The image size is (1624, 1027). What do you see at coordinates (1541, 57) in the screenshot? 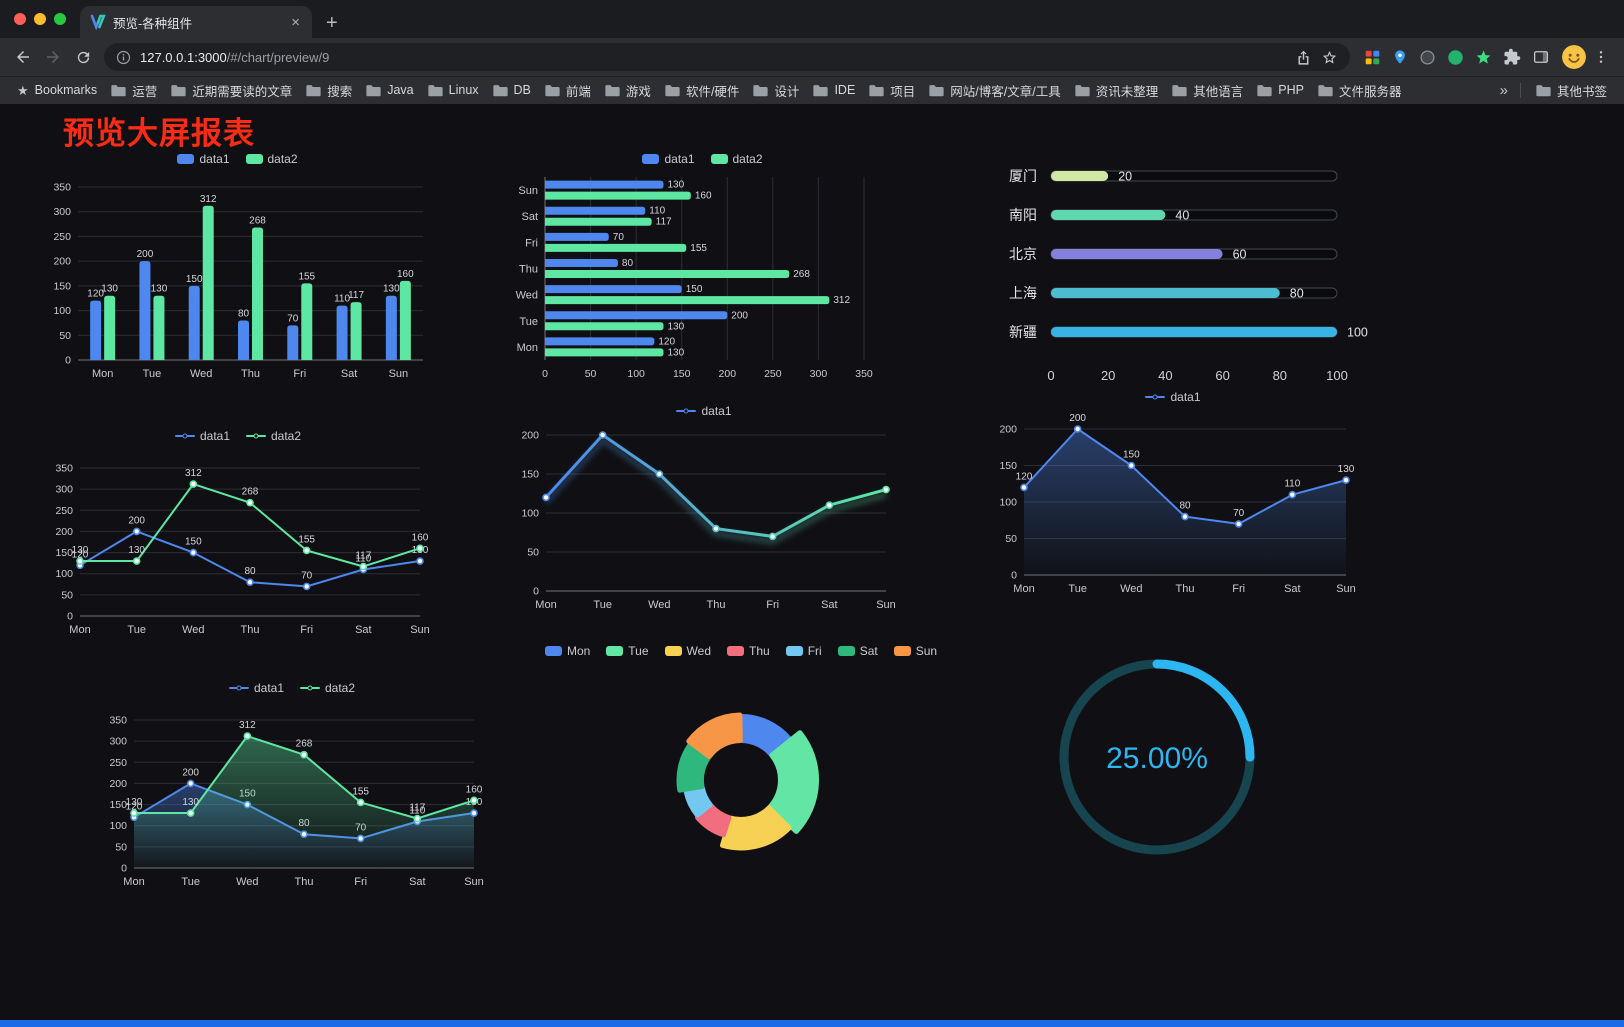
I see `side-panel-icon` at bounding box center [1541, 57].